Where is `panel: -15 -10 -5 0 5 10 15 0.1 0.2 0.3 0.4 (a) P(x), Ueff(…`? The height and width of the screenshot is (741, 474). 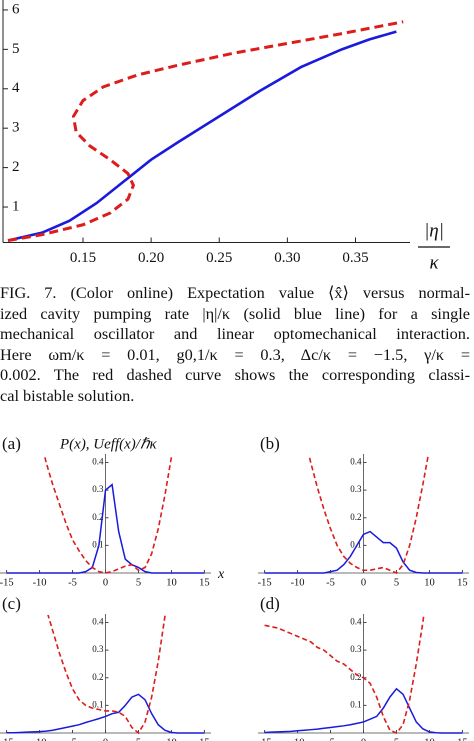
panel: -15 -10 -5 0 5 10 15 0.1 0.2 0.3 0.4 (a) P(x), Ueff(… is located at coordinates (112, 511).